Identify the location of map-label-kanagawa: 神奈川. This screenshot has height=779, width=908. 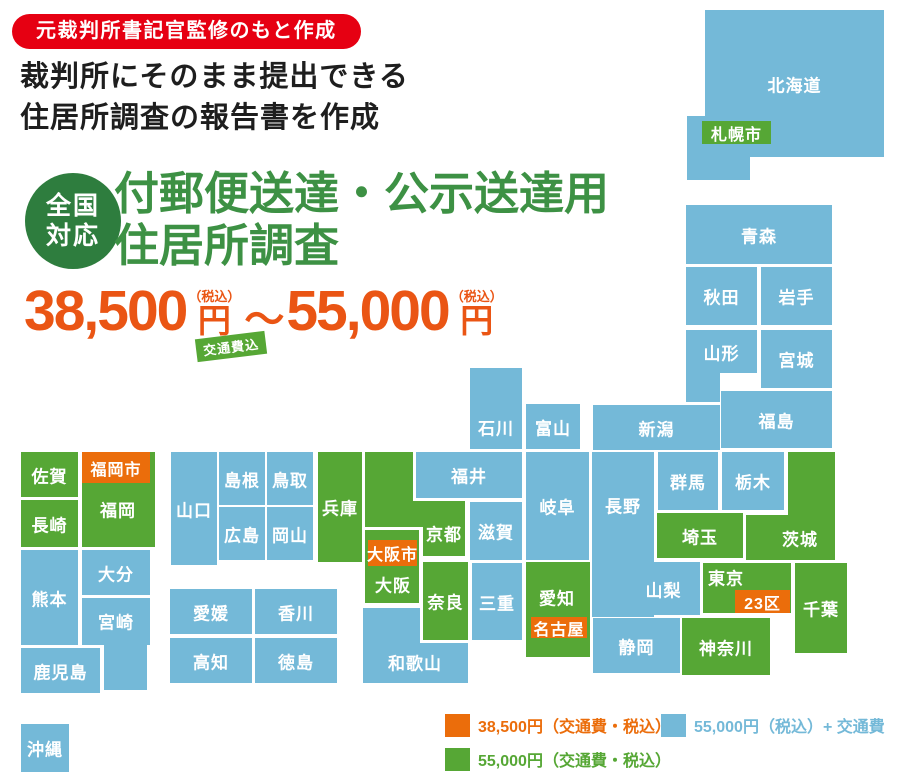
(726, 648).